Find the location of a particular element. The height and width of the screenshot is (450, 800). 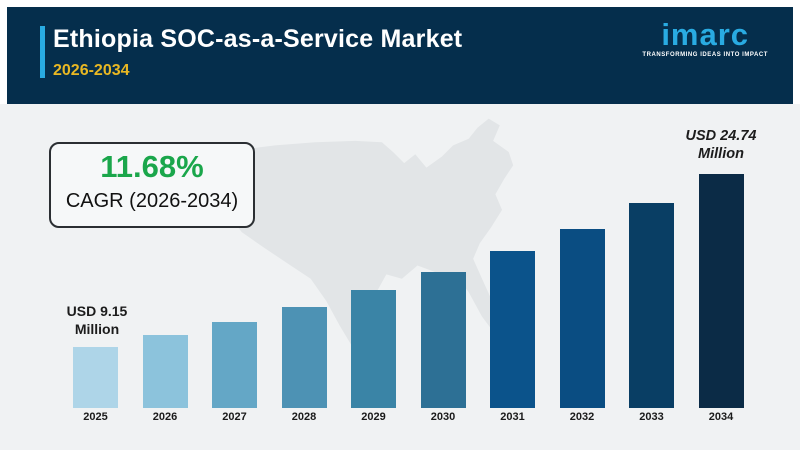

bar-2027 is located at coordinates (234, 365).